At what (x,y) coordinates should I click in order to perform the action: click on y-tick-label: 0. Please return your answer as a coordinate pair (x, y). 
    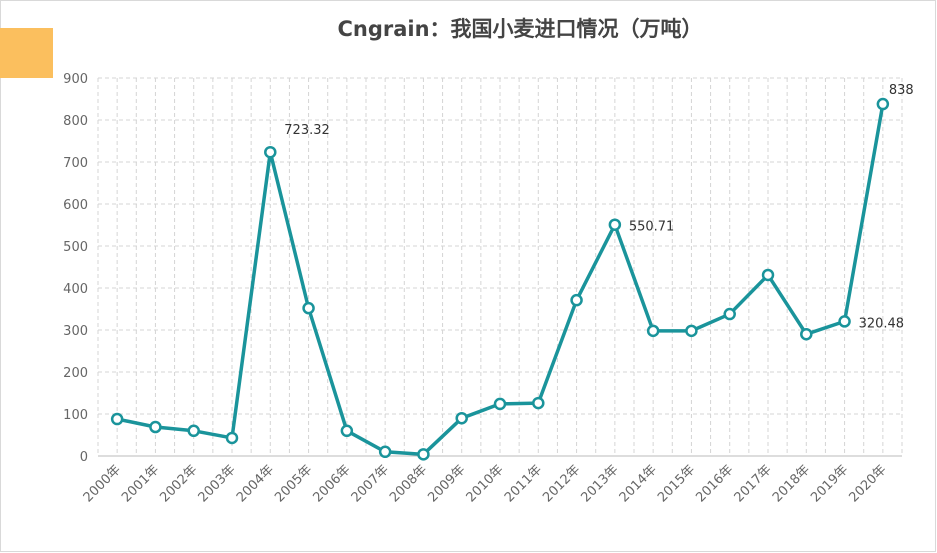
    Looking at the image, I should click on (84, 457).